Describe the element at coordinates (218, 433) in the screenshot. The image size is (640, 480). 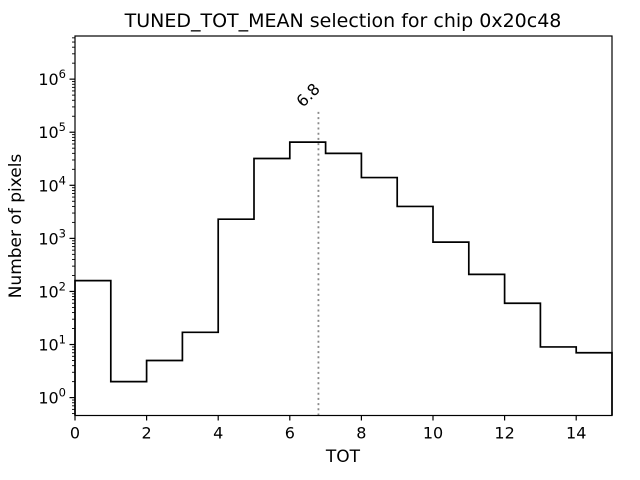
I see `x-tick-label: 4` at that location.